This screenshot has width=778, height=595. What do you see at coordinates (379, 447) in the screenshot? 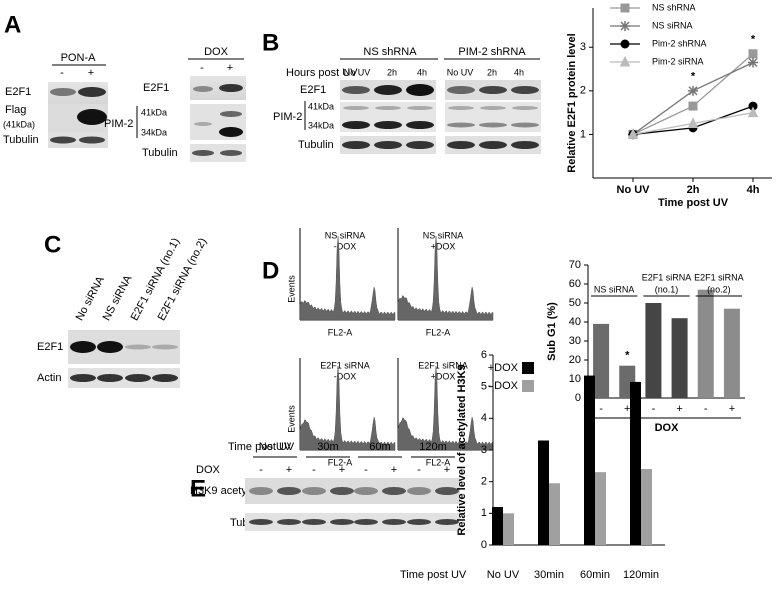
I see `time-label: 60m` at bounding box center [379, 447].